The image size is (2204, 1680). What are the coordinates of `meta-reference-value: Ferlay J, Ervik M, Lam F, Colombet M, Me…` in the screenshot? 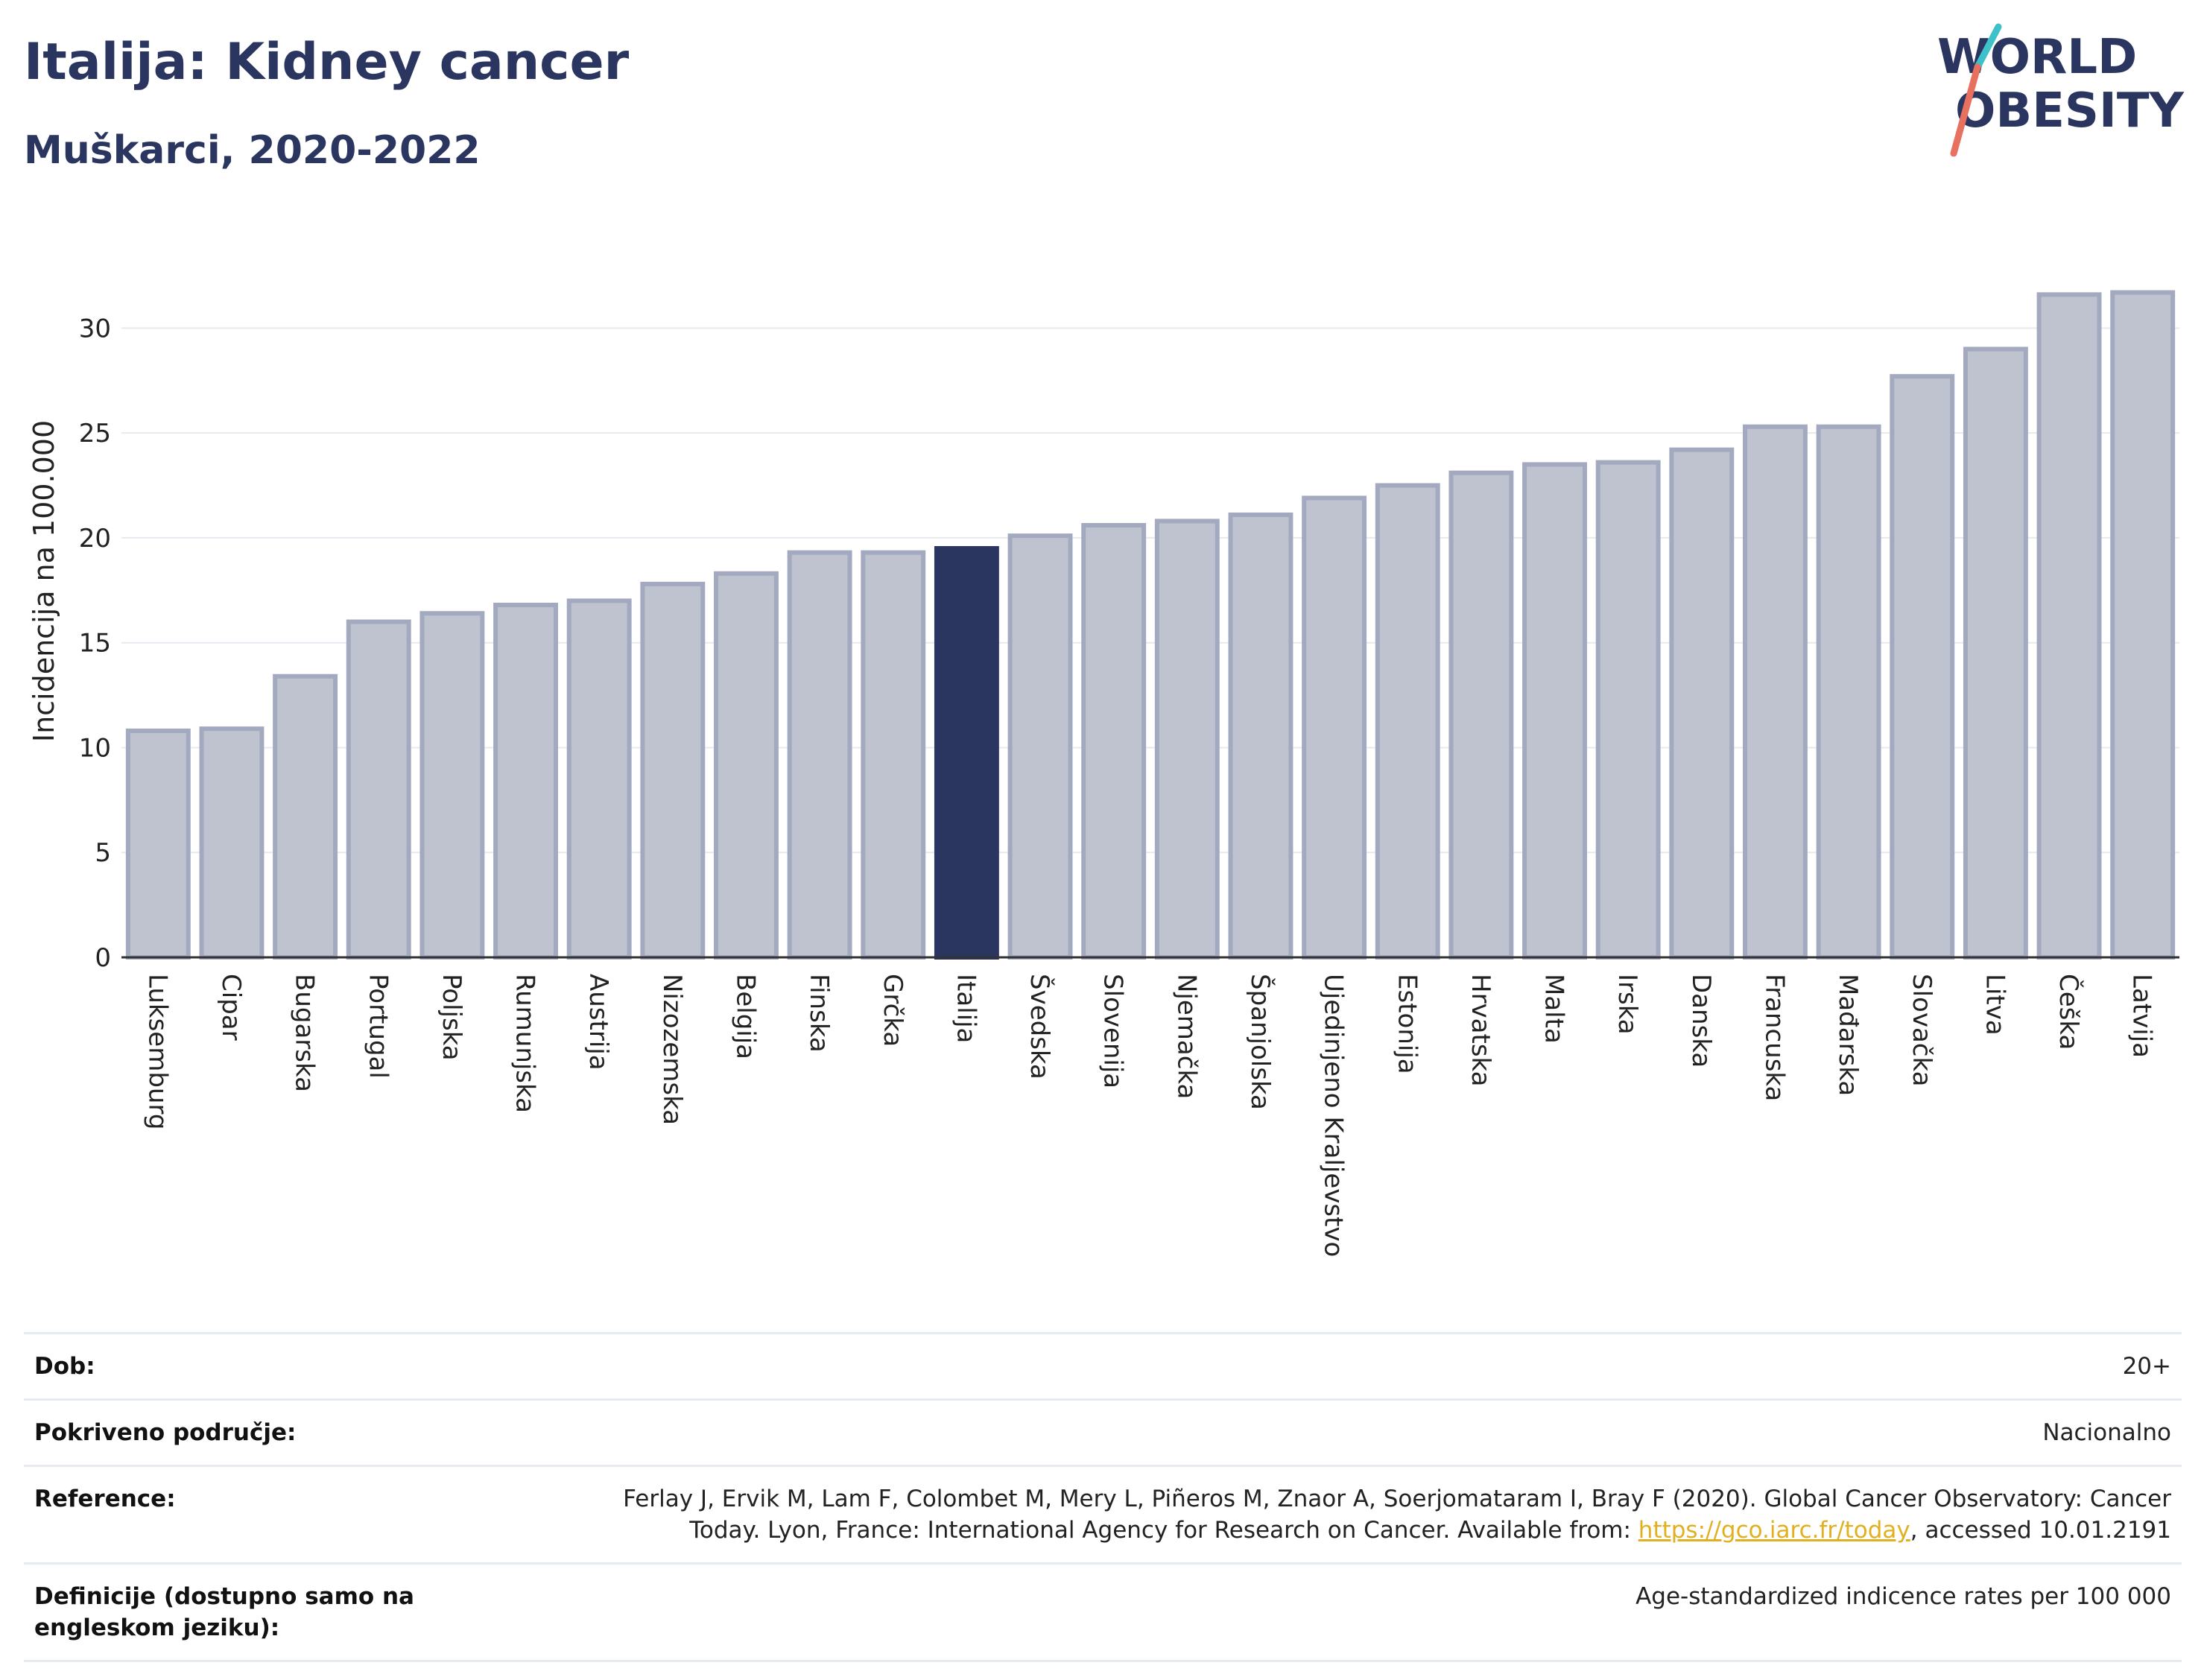 It's located at (1370, 1514).